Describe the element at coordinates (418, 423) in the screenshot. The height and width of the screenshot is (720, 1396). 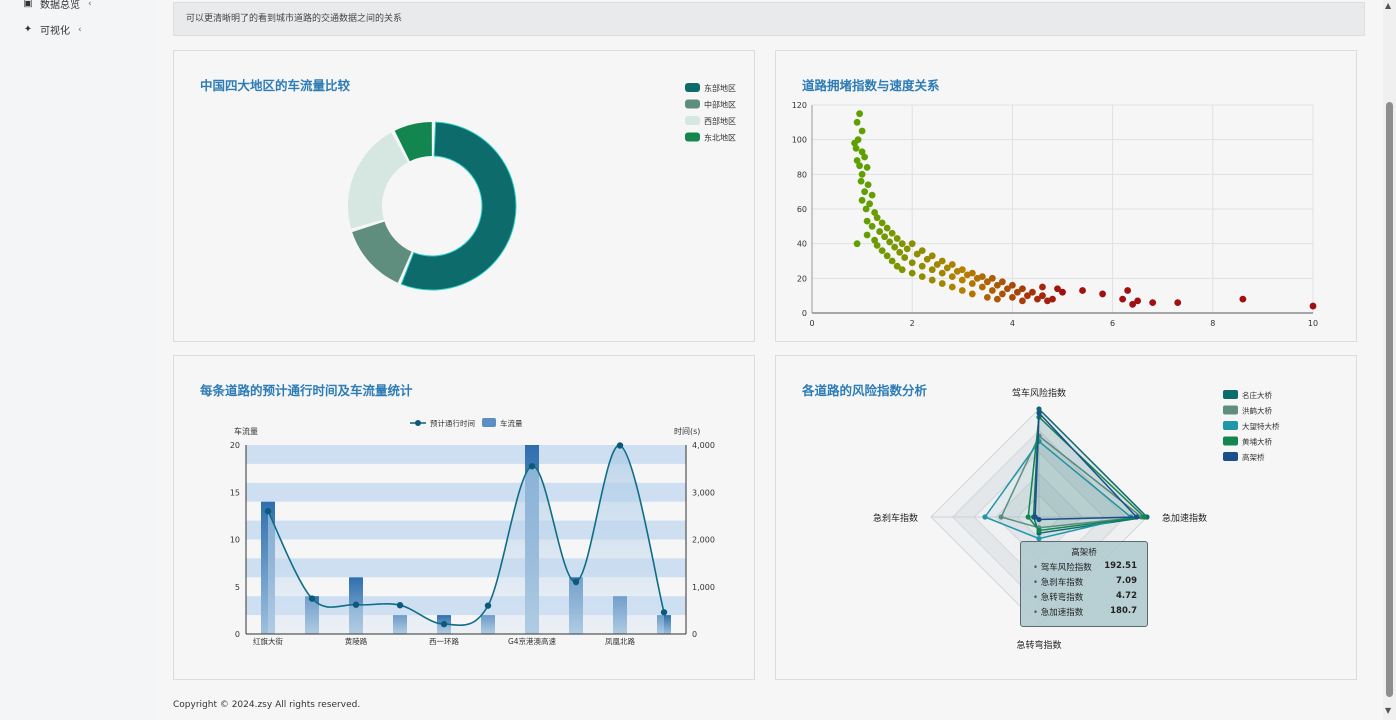
I see `legend-line-marker` at that location.